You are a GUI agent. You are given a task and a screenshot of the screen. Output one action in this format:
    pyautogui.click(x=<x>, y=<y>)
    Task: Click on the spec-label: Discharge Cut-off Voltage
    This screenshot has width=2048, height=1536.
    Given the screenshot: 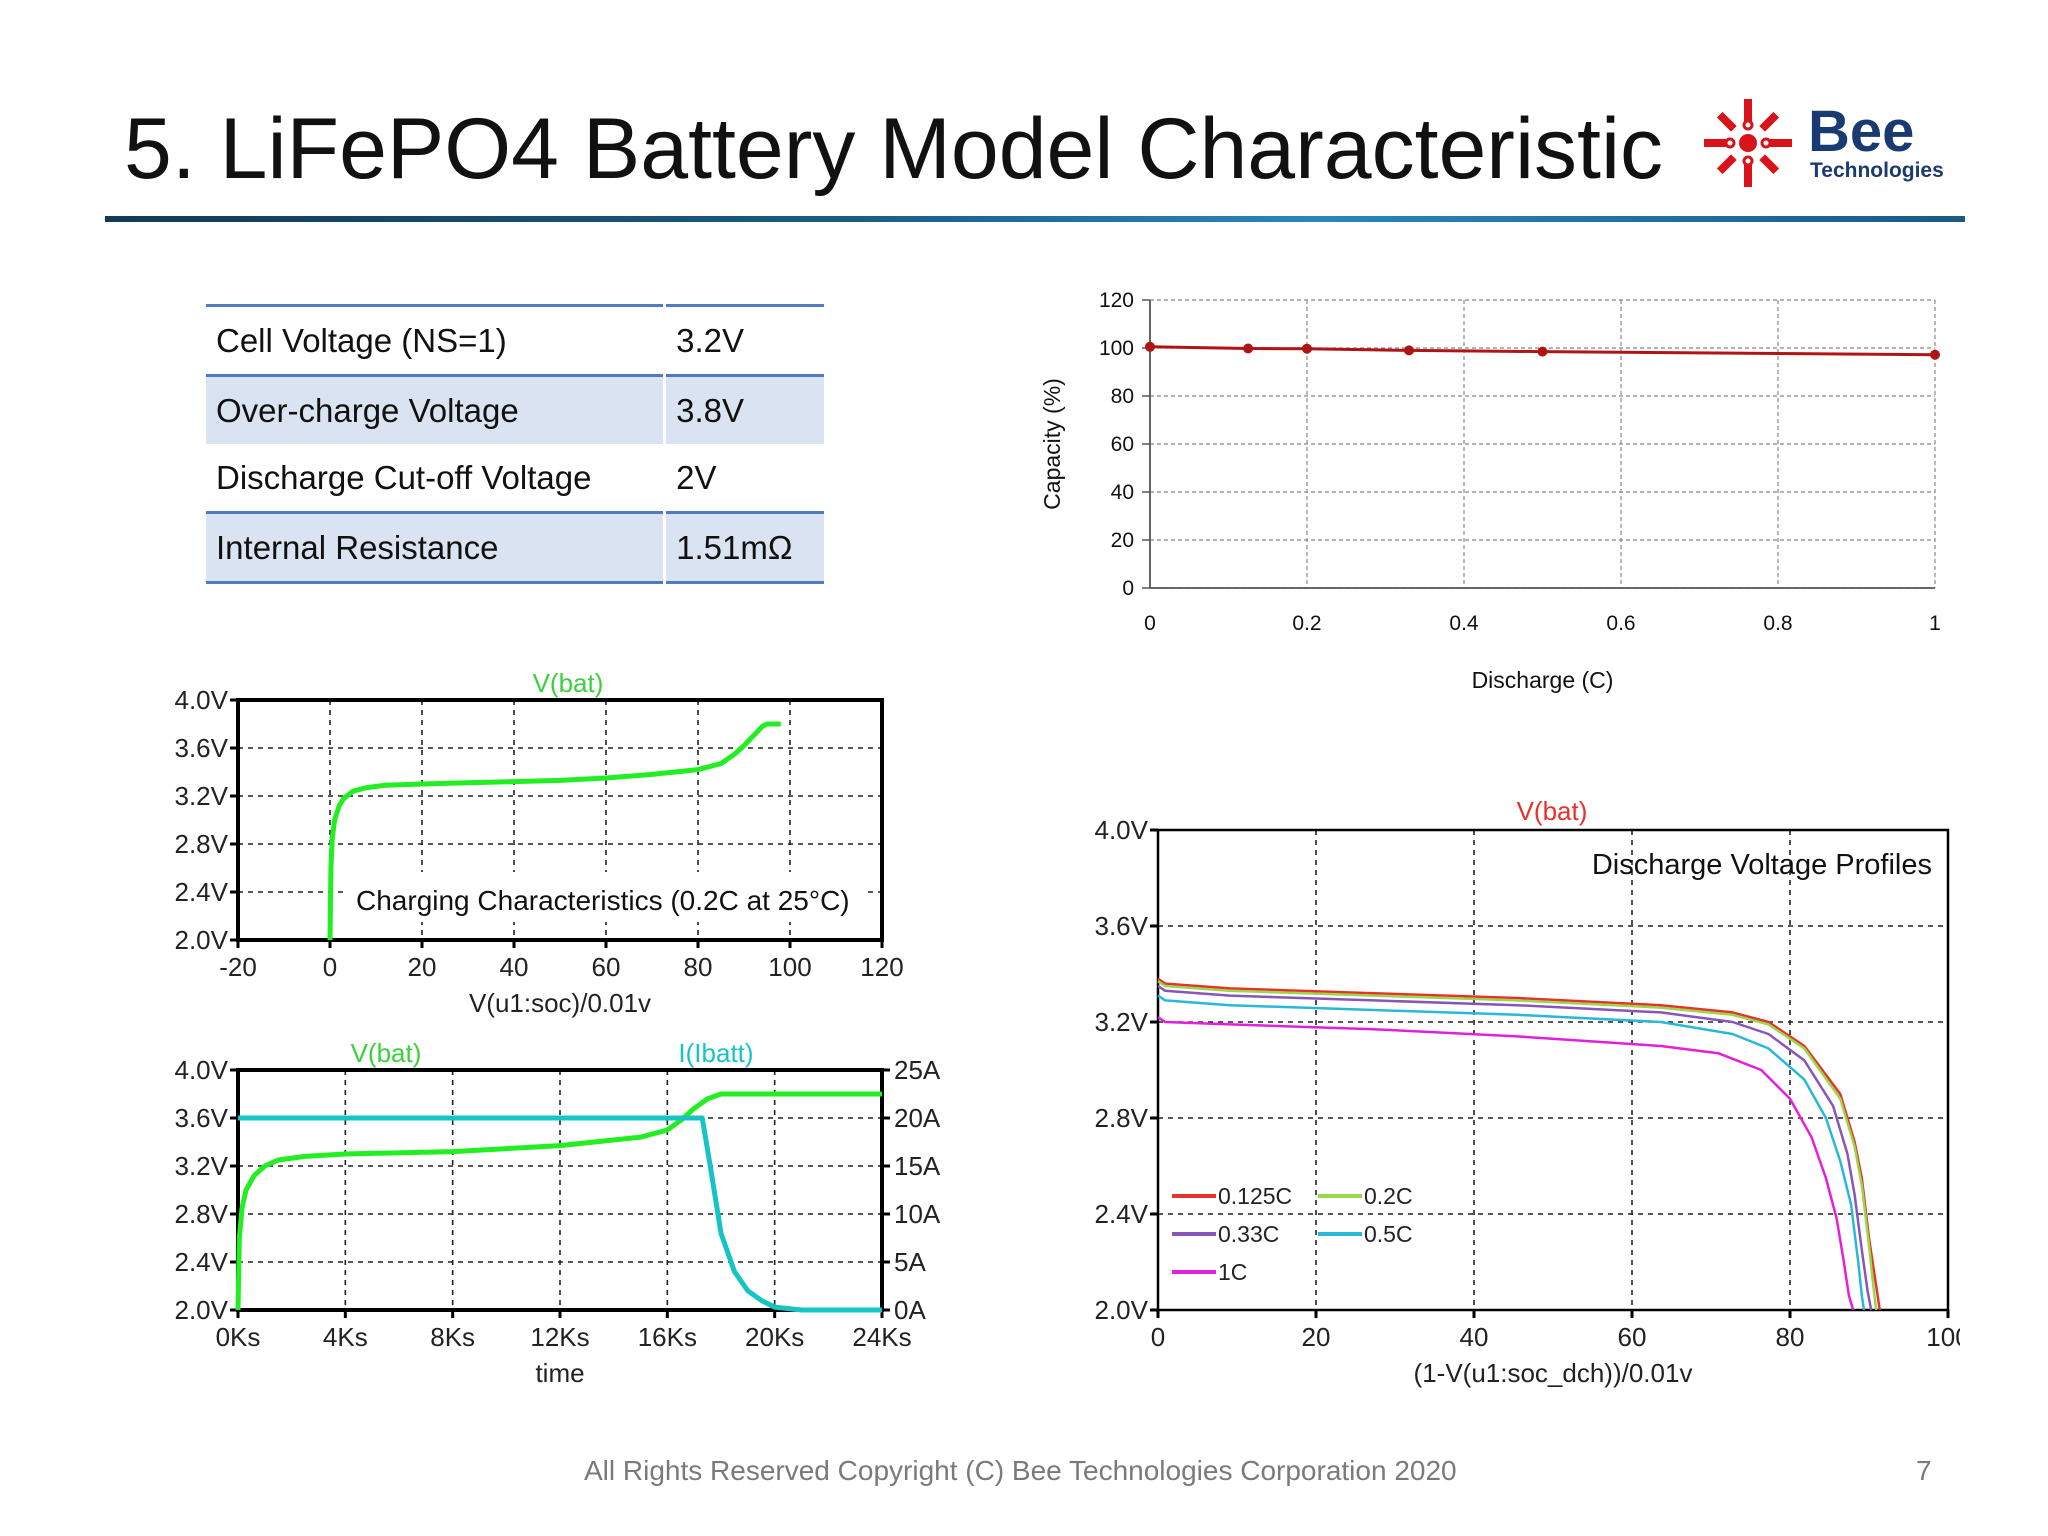 What is the action you would take?
    pyautogui.click(x=404, y=477)
    